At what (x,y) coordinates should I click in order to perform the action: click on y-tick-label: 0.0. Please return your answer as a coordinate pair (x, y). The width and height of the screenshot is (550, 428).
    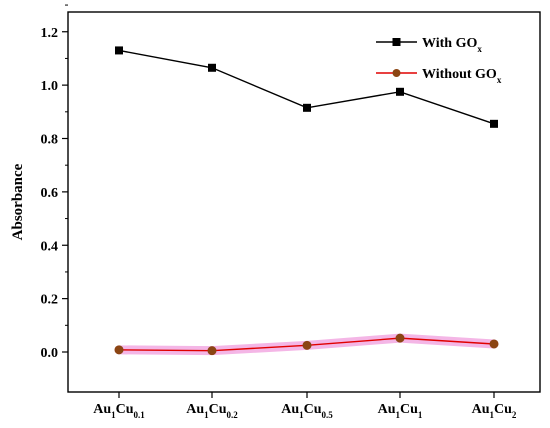
    Looking at the image, I should click on (50, 353).